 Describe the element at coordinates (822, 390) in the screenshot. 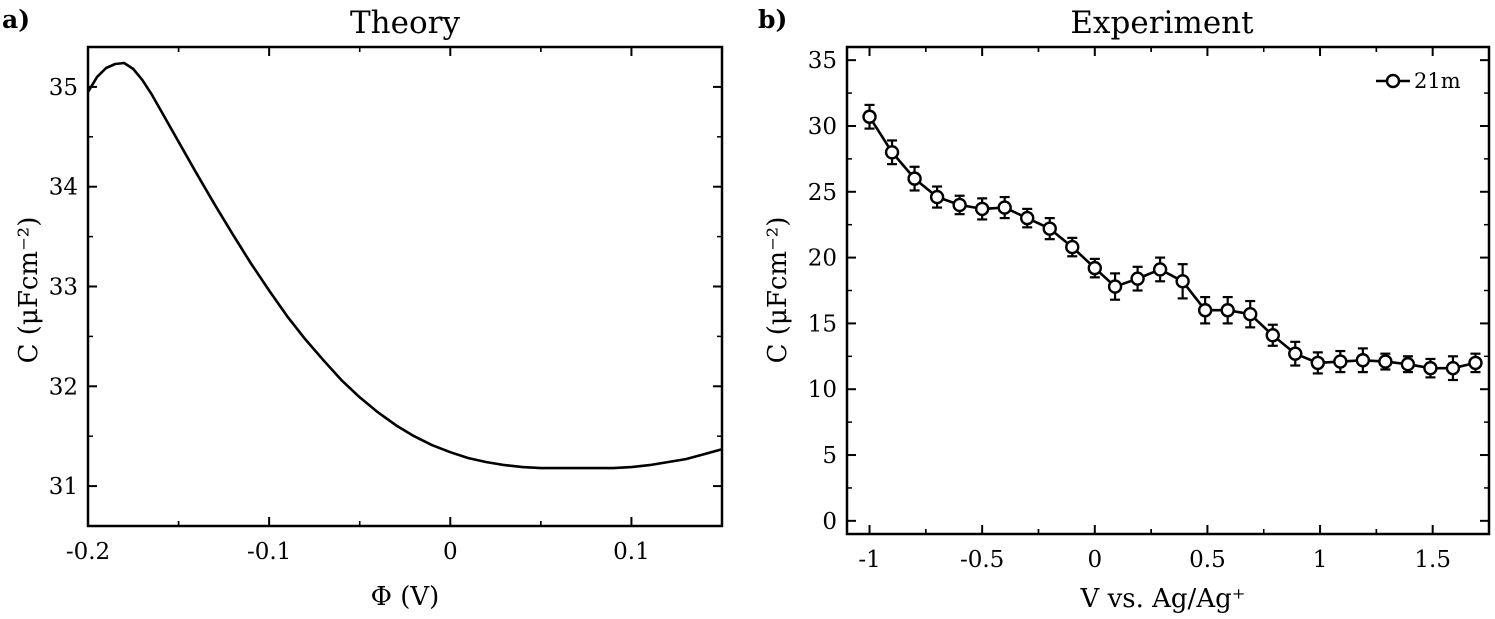

I see `y-tick-label: 10` at that location.